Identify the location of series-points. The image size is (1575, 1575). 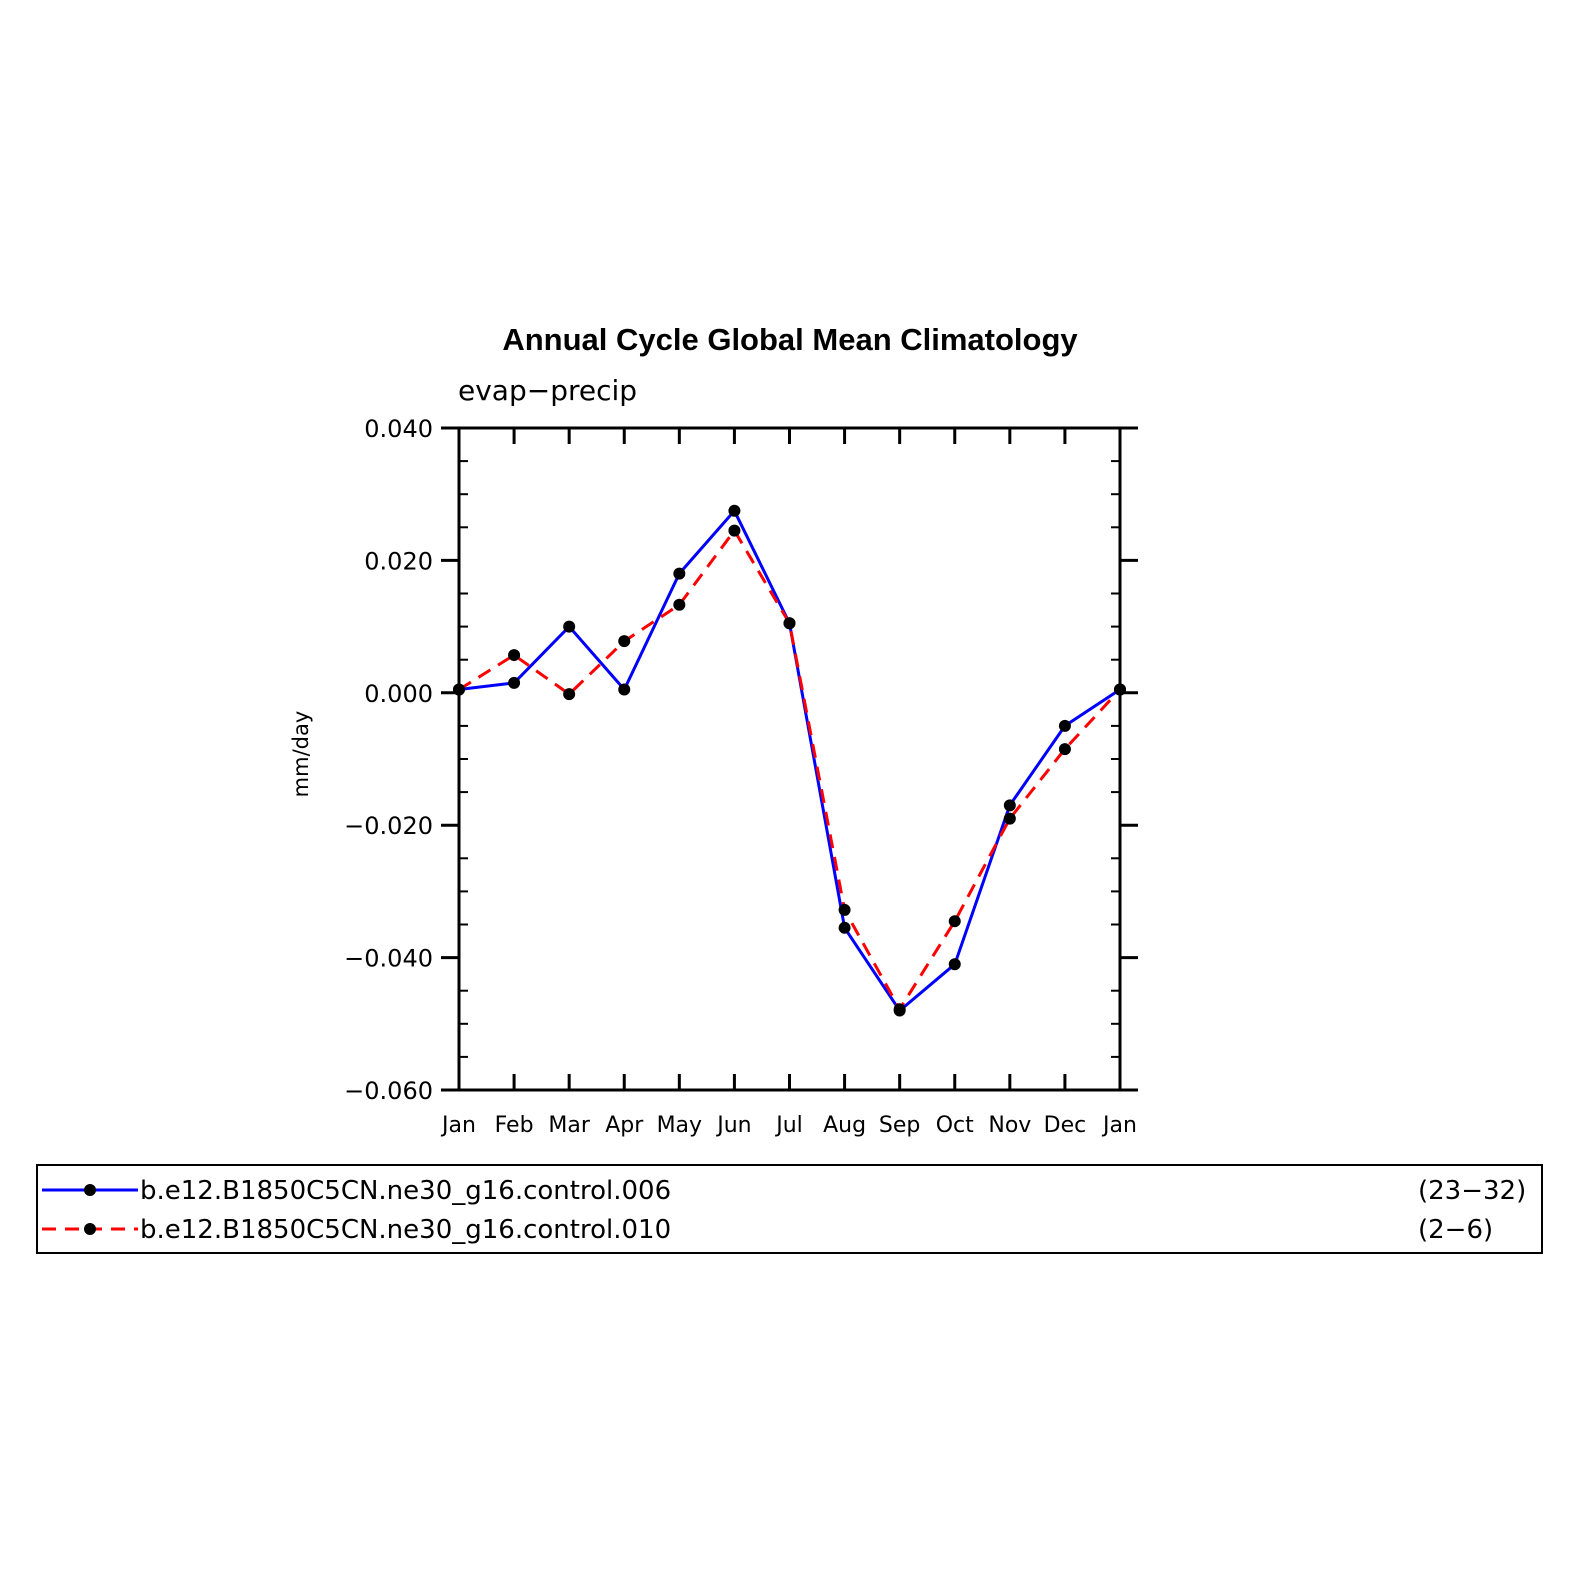
(789, 760).